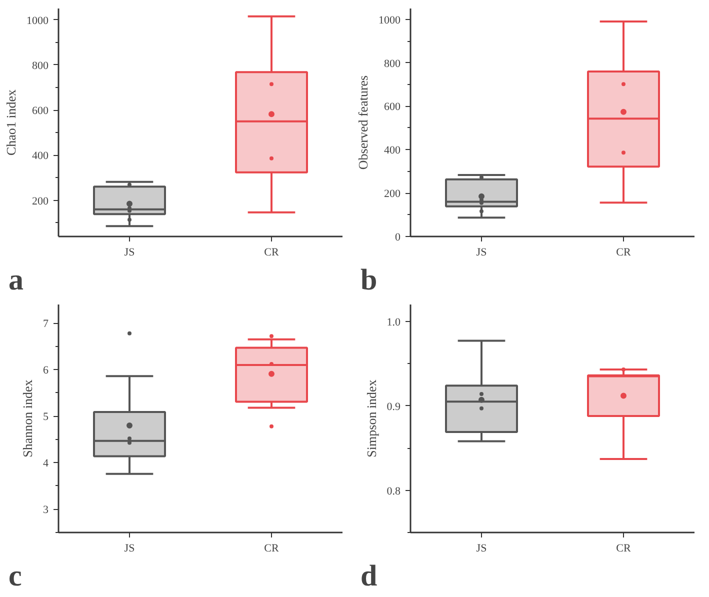 The image size is (709, 597). I want to click on y-axis-title: Observed features, so click(363, 122).